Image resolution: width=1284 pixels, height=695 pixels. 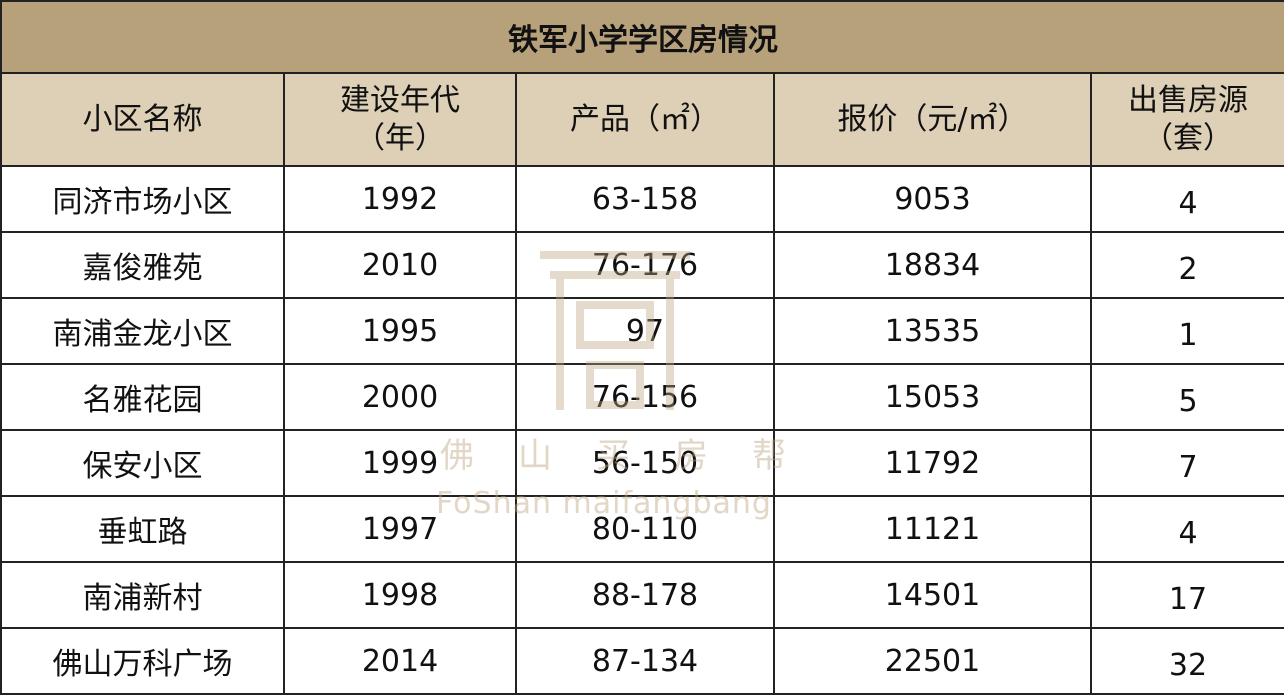 What do you see at coordinates (932, 199) in the screenshot?
I see `table-cell: 9053` at bounding box center [932, 199].